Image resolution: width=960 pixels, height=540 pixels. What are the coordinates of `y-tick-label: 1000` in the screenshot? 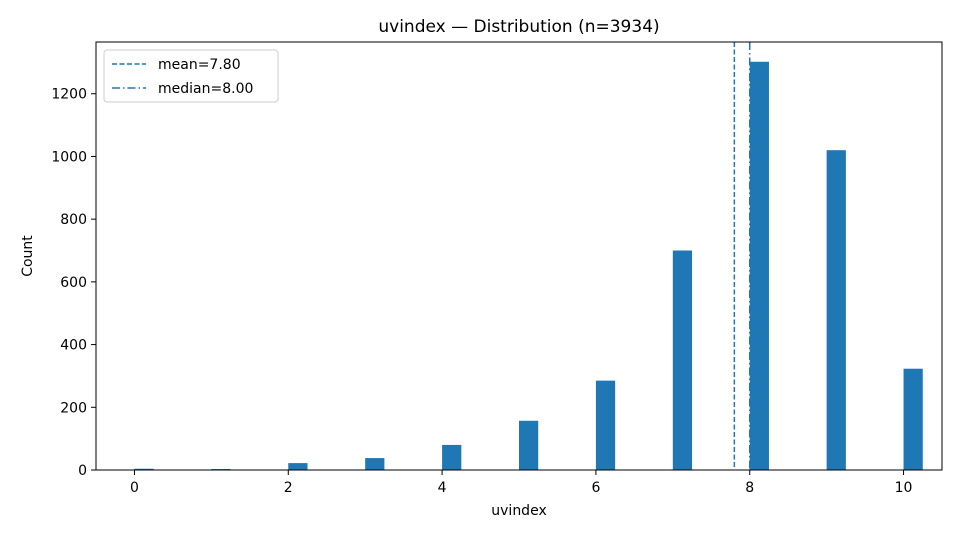 It's located at (69, 157).